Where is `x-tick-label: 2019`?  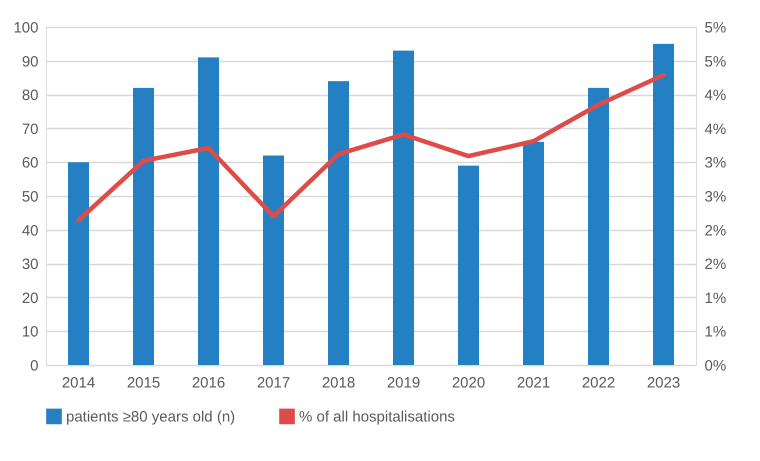 x-tick-label: 2019 is located at coordinates (403, 383).